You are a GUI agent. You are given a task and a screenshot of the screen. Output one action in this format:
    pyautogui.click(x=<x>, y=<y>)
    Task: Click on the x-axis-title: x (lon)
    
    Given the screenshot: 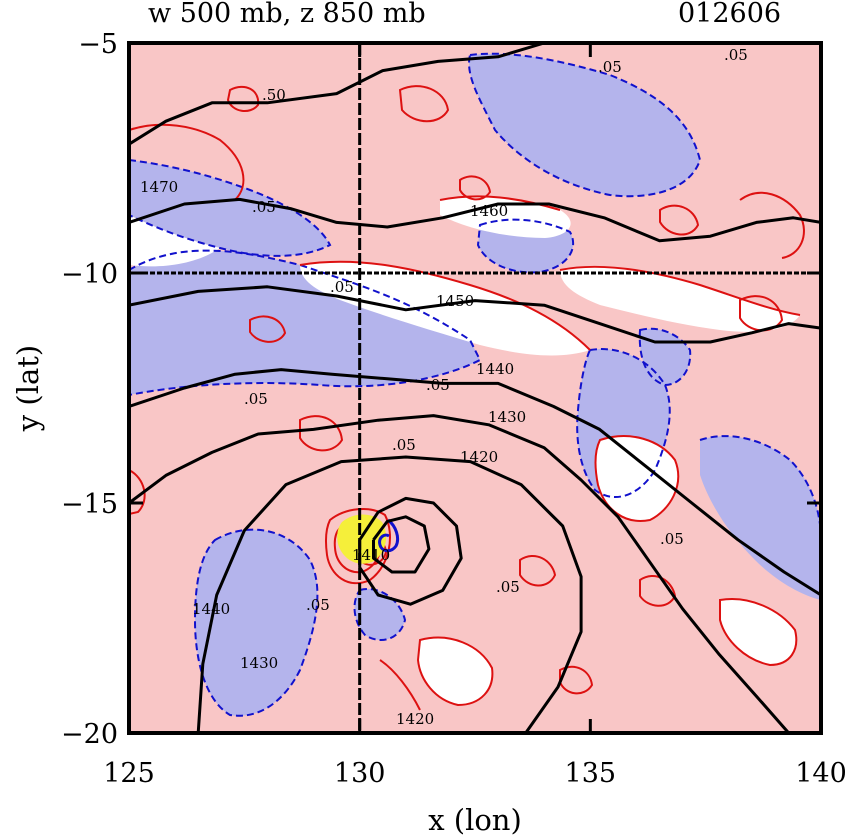 What is the action you would take?
    pyautogui.click(x=475, y=820)
    